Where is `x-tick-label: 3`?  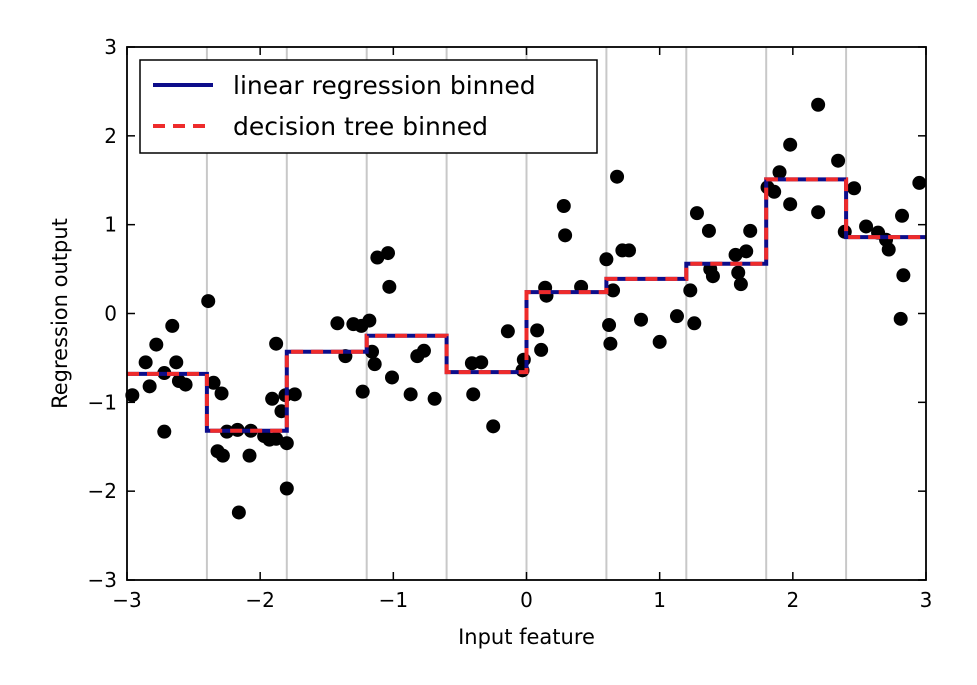
x-tick-label: 3 is located at coordinates (926, 600).